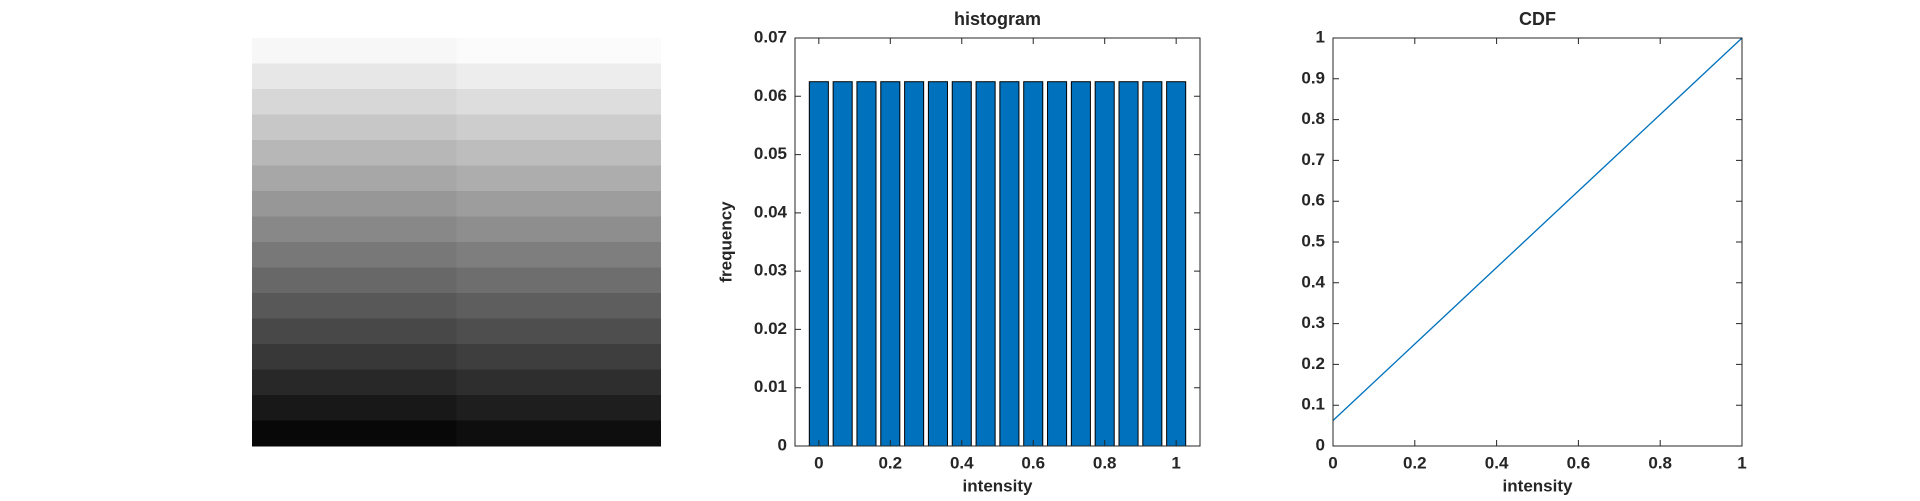  Describe the element at coordinates (1313, 118) in the screenshot. I see `y-tick-label: 0.8` at that location.